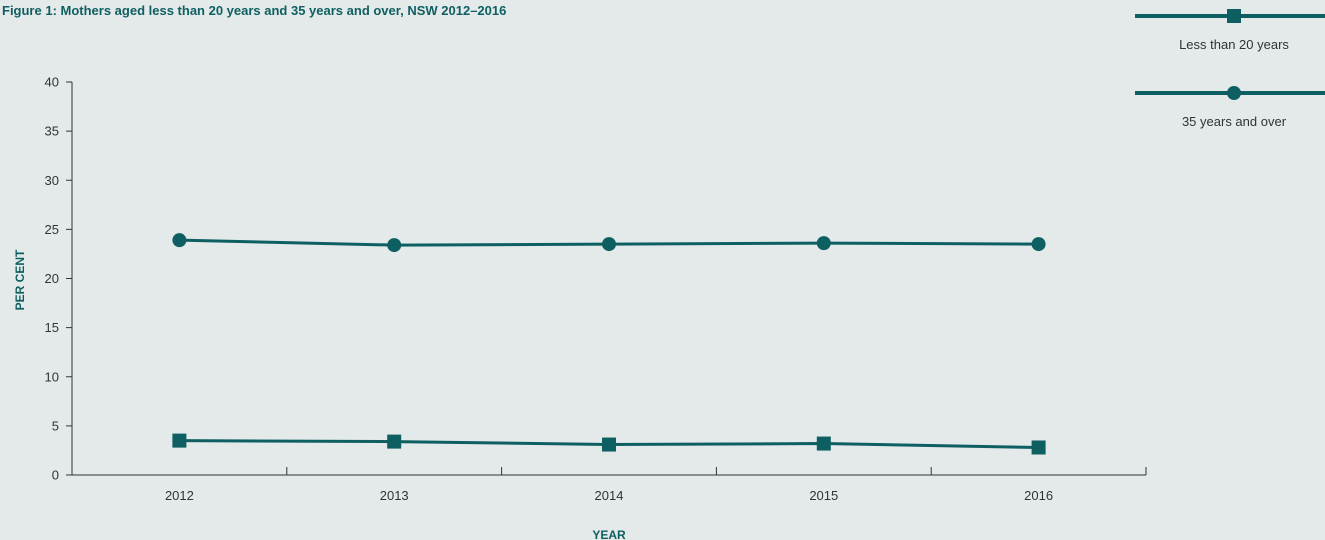 This screenshot has height=540, width=1325. What do you see at coordinates (52, 278) in the screenshot?
I see `y-tick-label: 20` at bounding box center [52, 278].